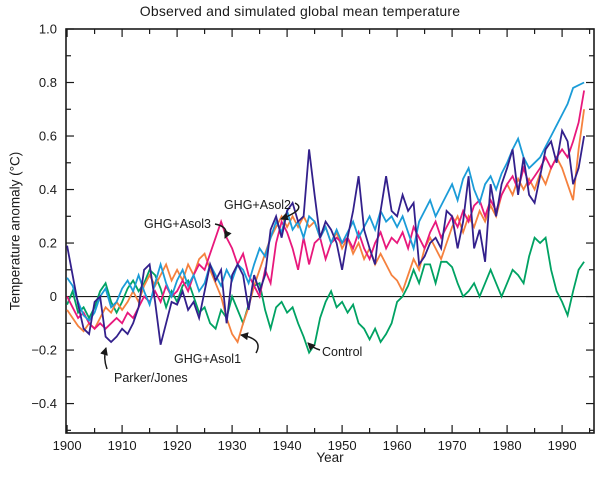 This screenshot has width=600, height=477. I want to click on y-tick-label: 0.2, so click(48, 243).